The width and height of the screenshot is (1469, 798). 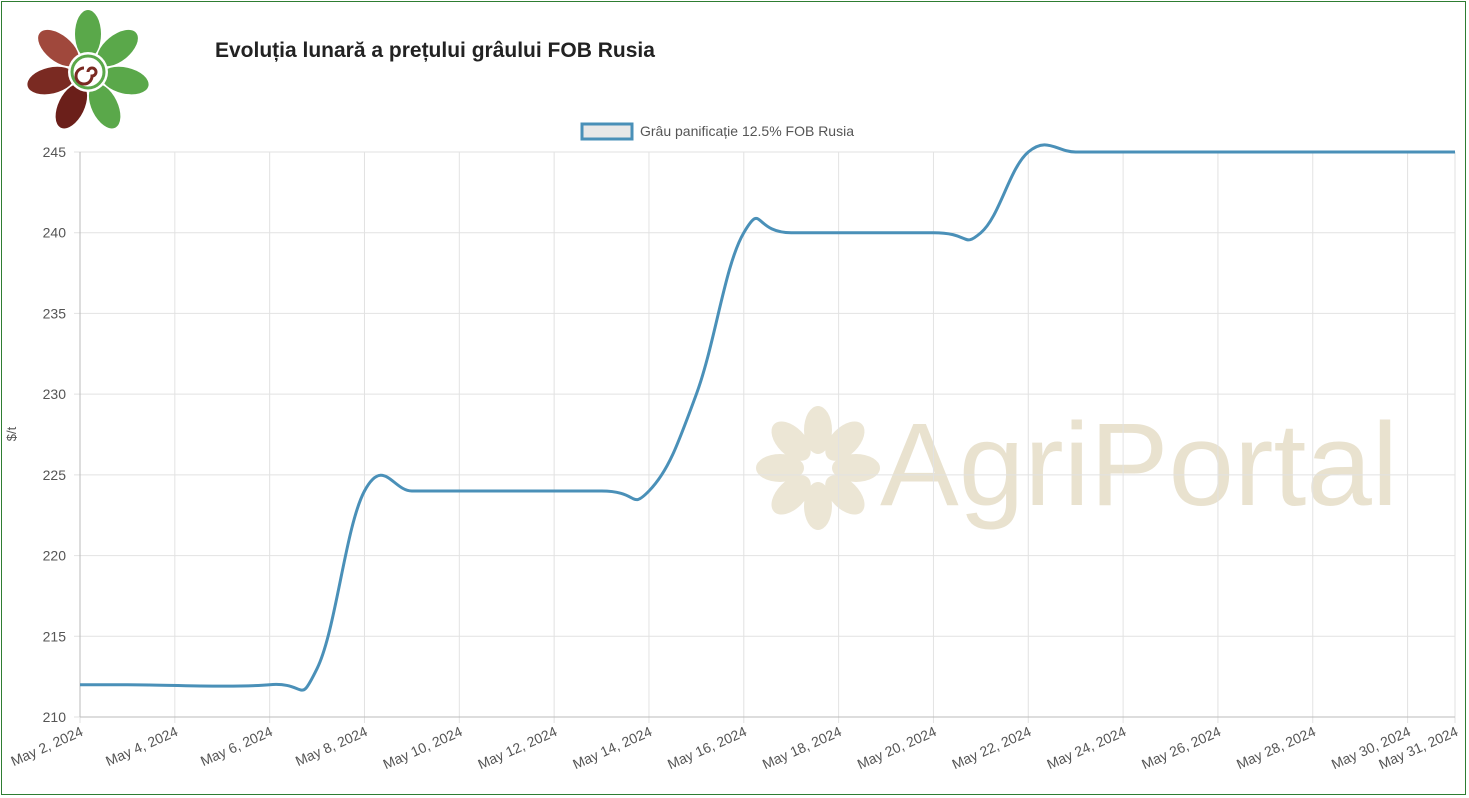 What do you see at coordinates (1139, 465) in the screenshot?
I see `watermark: AgriPortal` at bounding box center [1139, 465].